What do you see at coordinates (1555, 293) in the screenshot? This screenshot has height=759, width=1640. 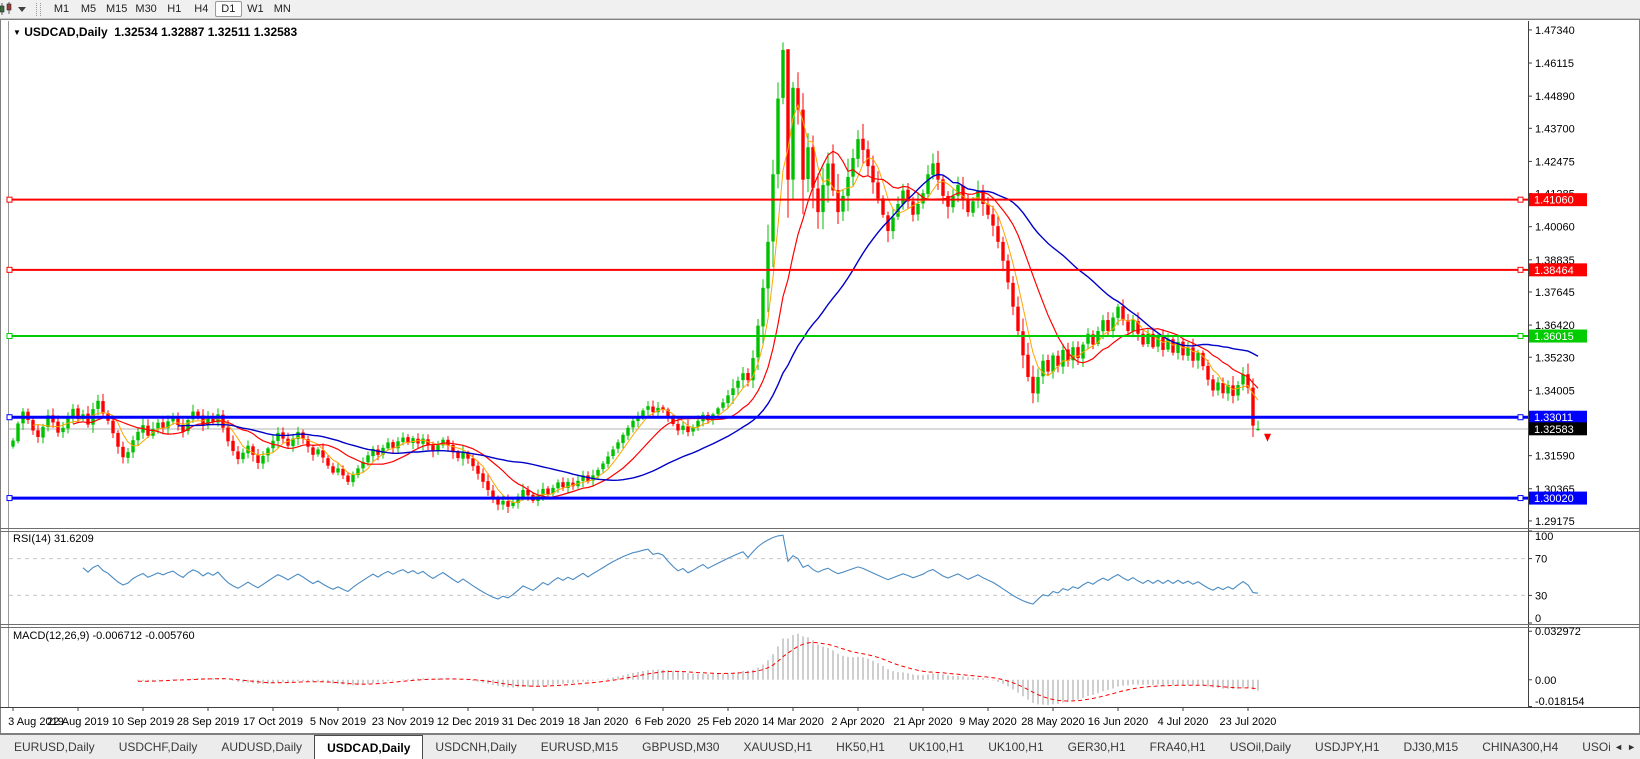 I see `price-tick-label: 1.37645` at bounding box center [1555, 293].